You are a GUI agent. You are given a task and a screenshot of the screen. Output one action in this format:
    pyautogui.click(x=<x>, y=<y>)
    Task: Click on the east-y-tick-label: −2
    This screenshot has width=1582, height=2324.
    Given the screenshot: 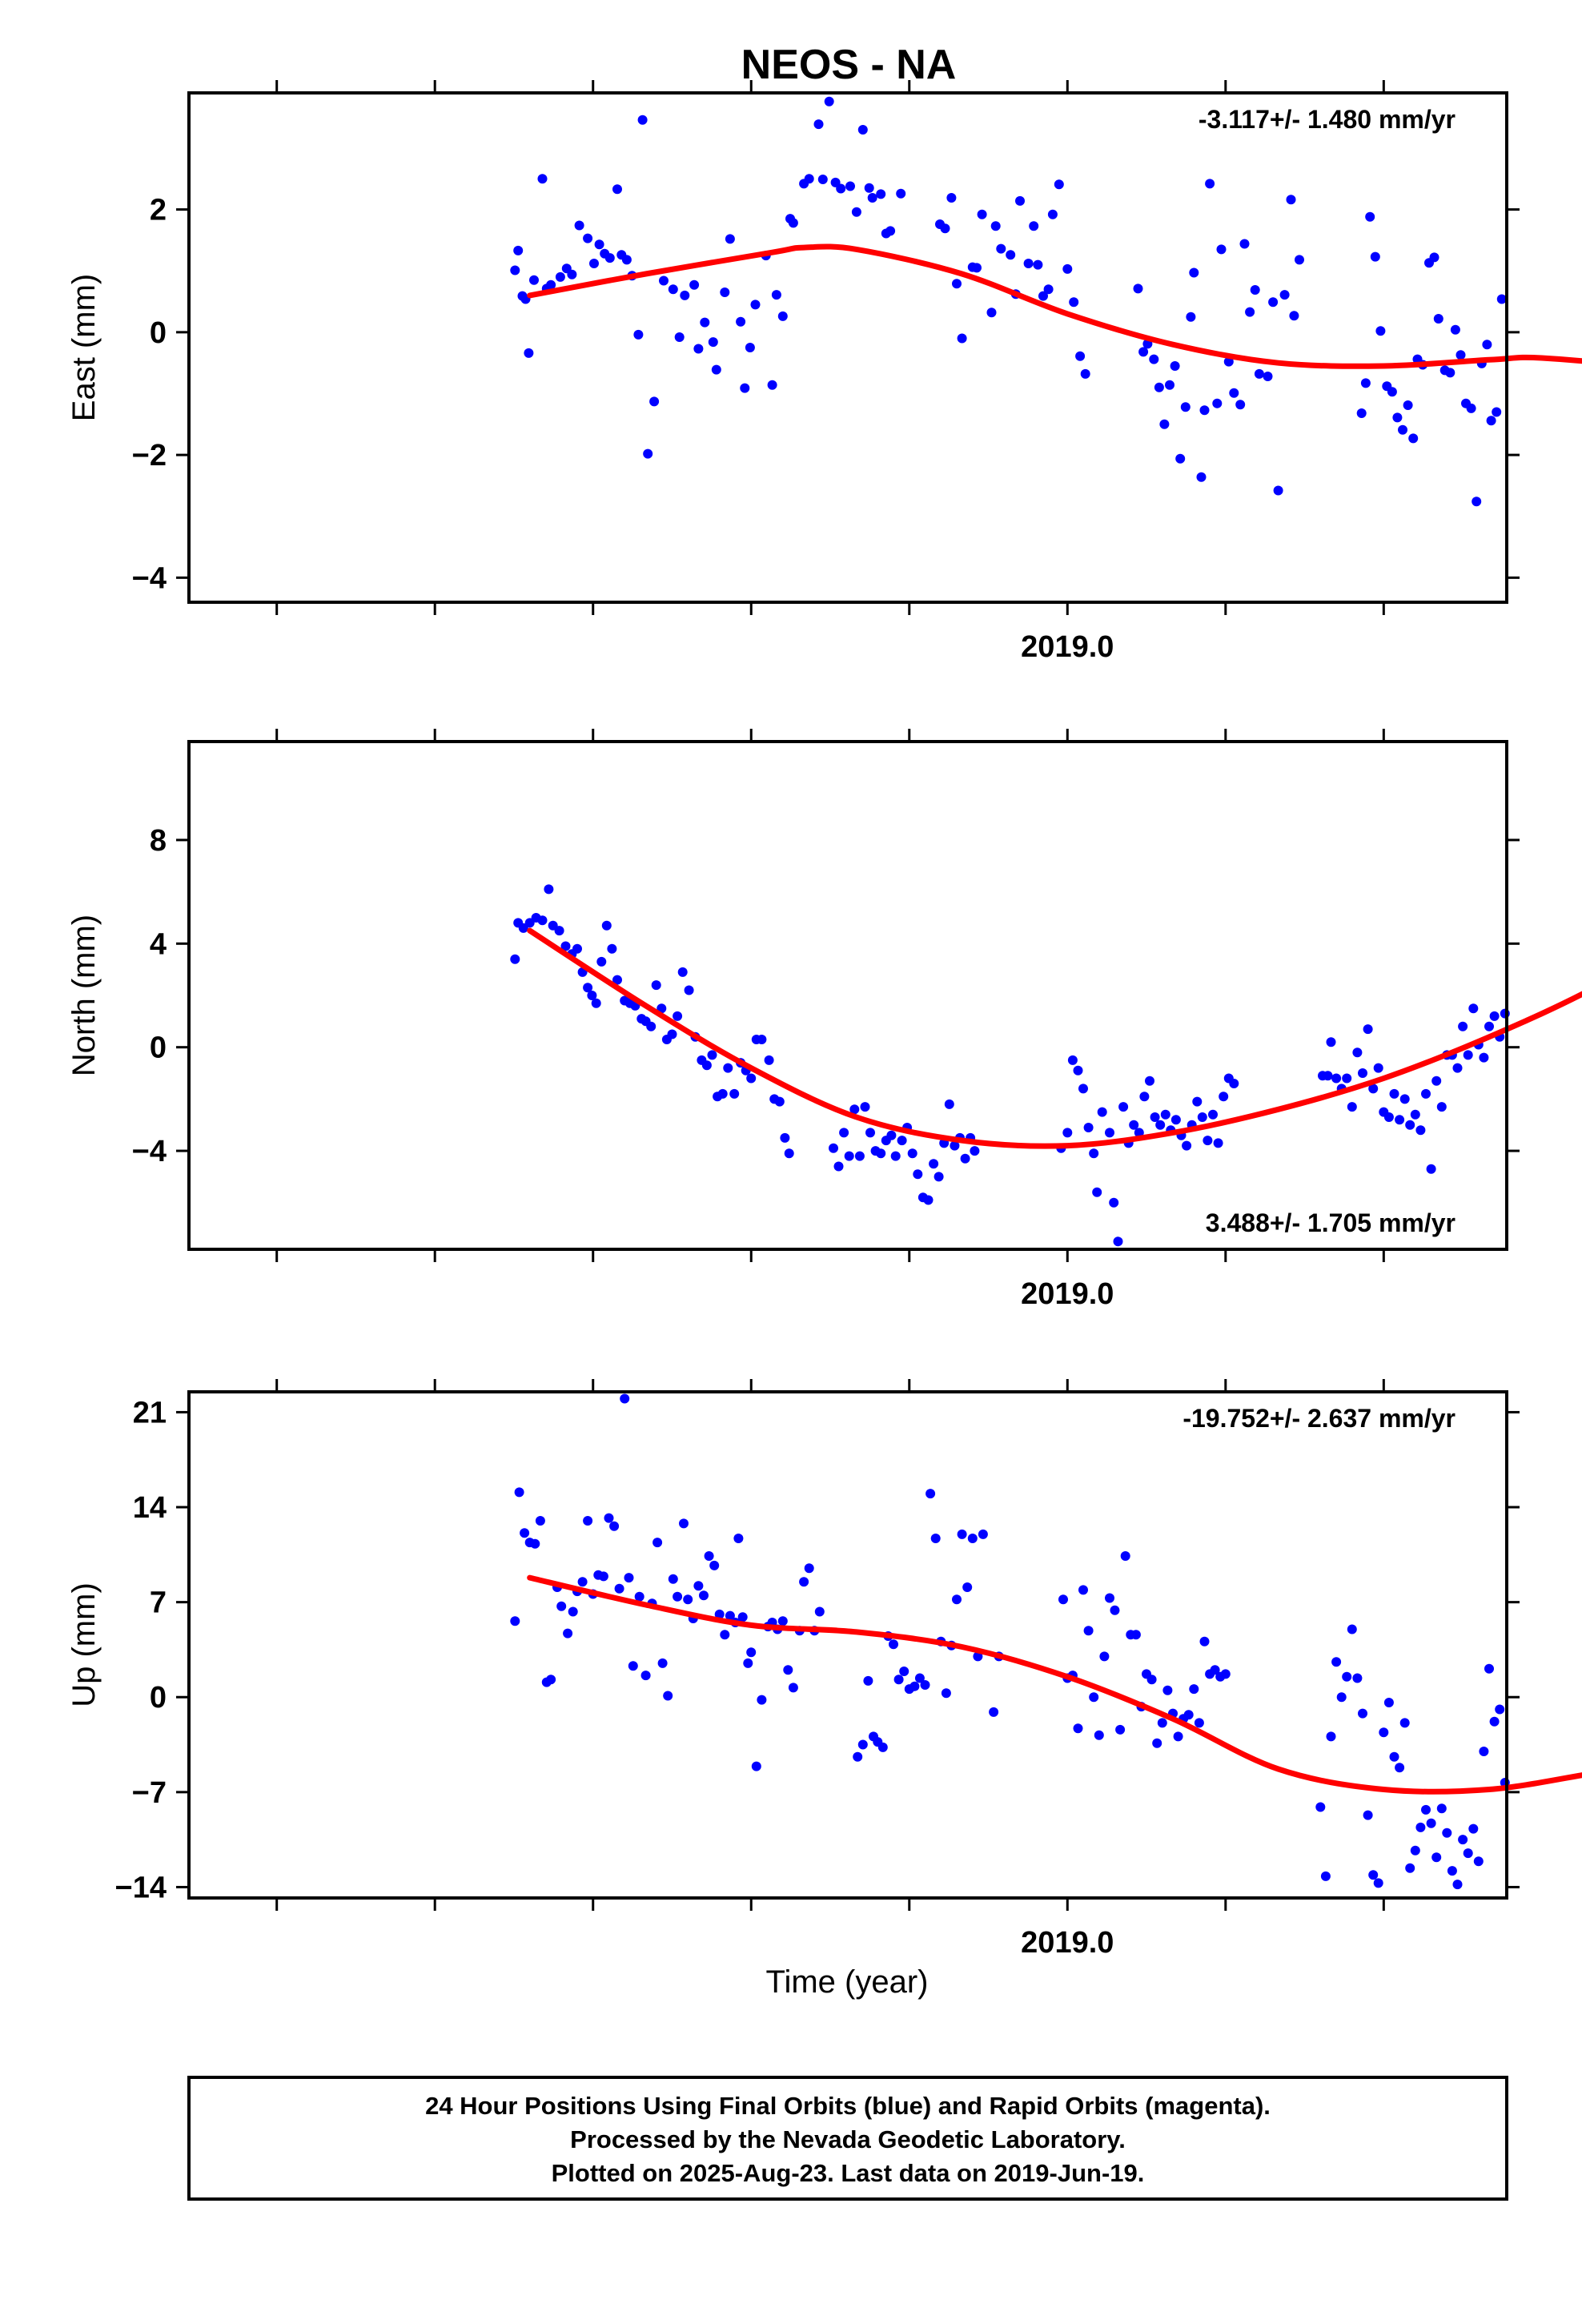 What is the action you would take?
    pyautogui.click(x=149, y=456)
    